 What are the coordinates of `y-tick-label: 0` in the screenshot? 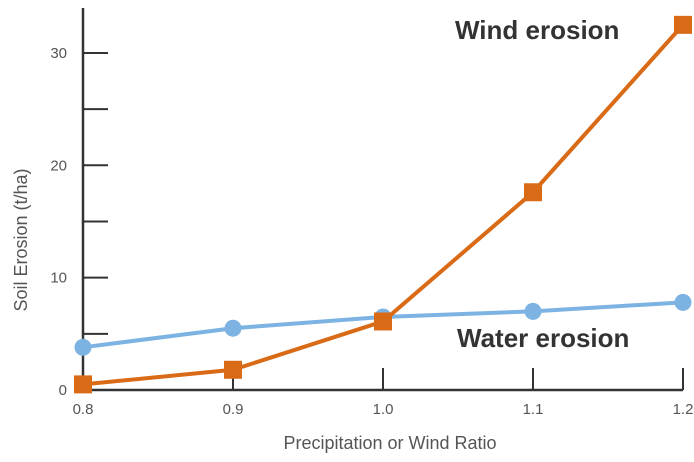 It's located at (63, 390).